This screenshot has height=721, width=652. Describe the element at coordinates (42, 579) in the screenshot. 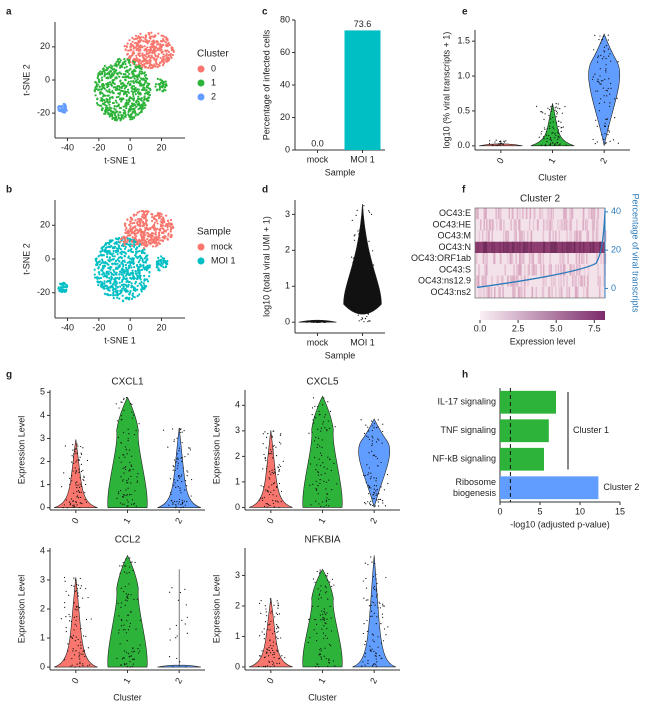

I see `y-tick-label: 3` at that location.